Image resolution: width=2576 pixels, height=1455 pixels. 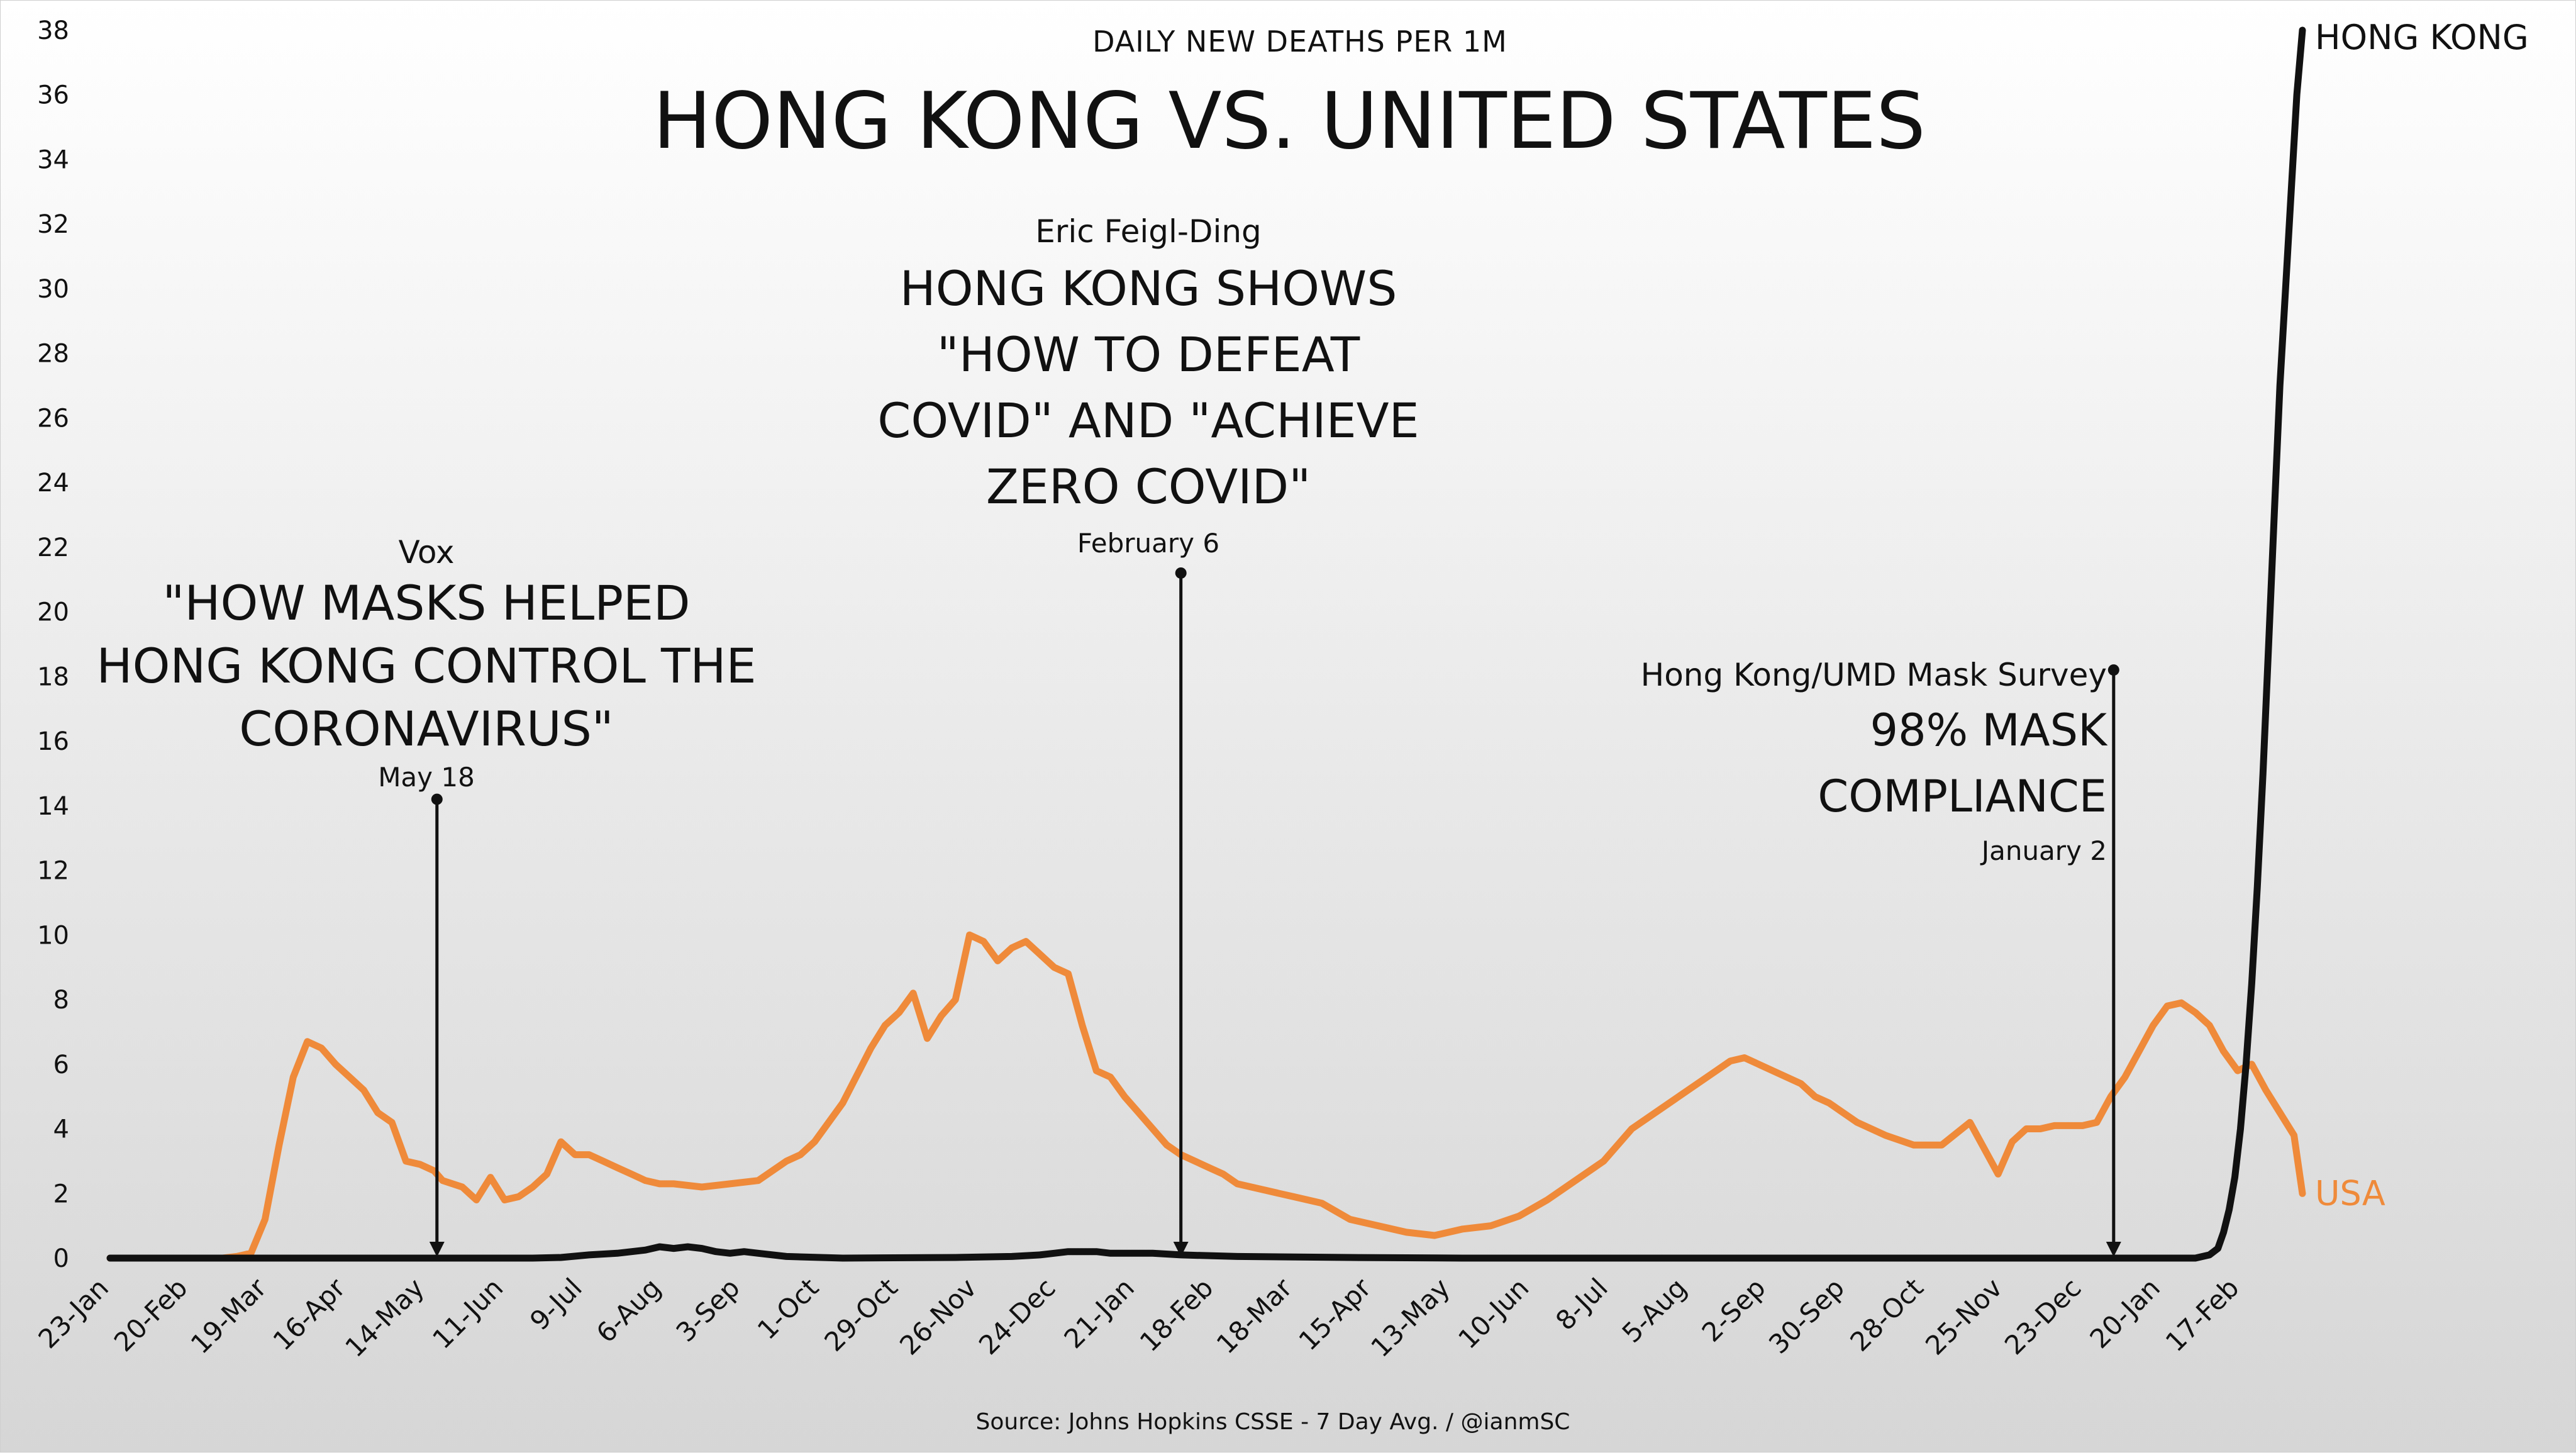 I want to click on x-tick-label: 18-Mar, so click(x=1255, y=1316).